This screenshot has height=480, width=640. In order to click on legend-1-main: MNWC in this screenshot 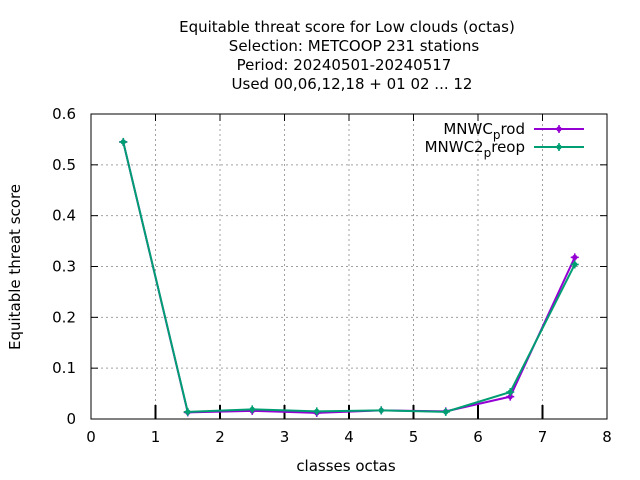, I will do `click(467, 129)`.